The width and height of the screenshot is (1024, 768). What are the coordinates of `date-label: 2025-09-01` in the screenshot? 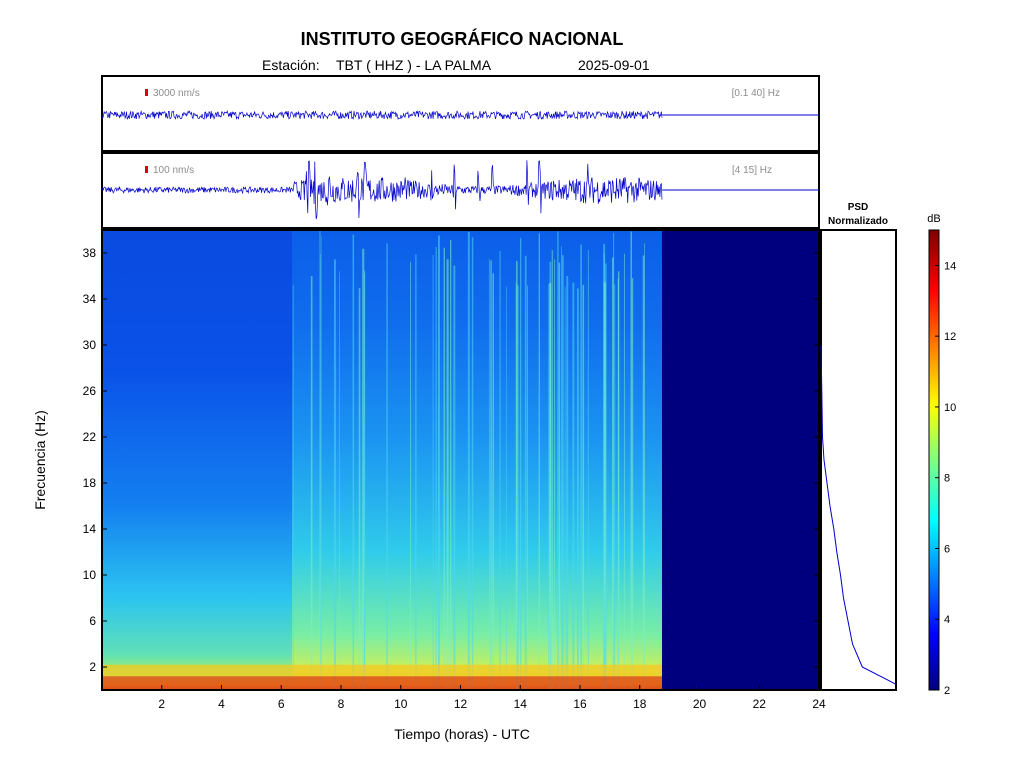 It's located at (614, 65).